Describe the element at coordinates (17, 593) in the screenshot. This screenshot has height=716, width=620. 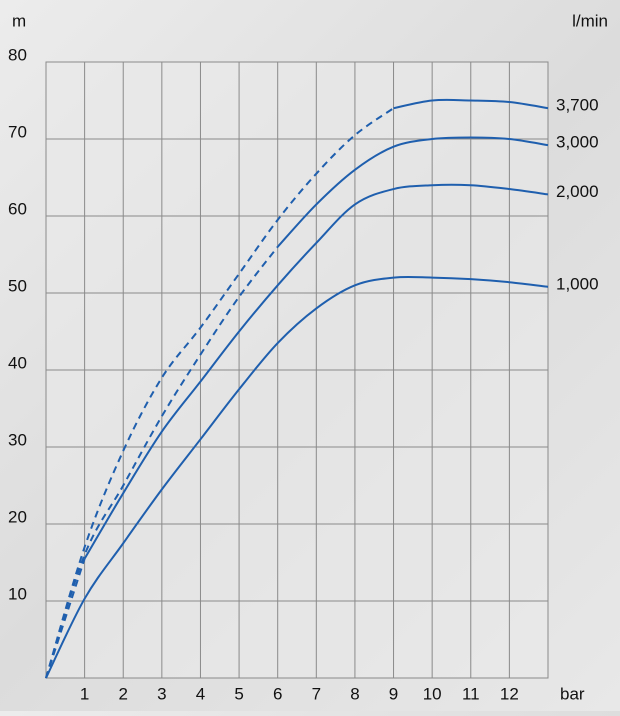
I see `y-tick-label: 10` at that location.